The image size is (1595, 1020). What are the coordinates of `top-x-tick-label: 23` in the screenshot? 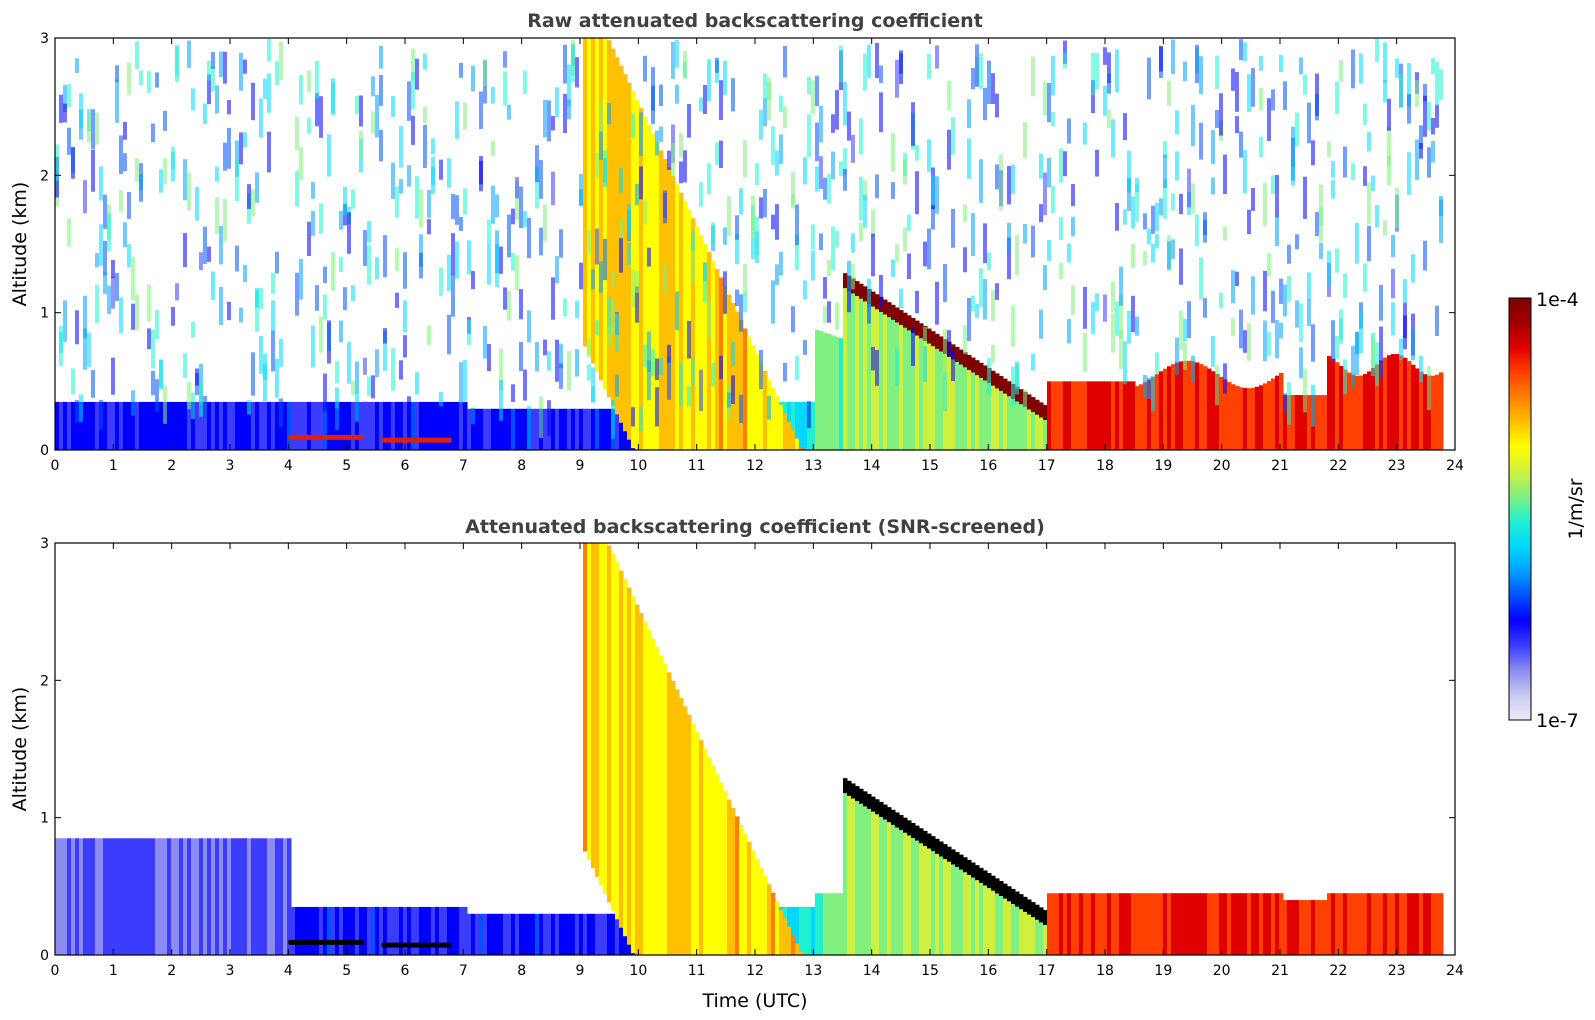 It's located at (1397, 466).